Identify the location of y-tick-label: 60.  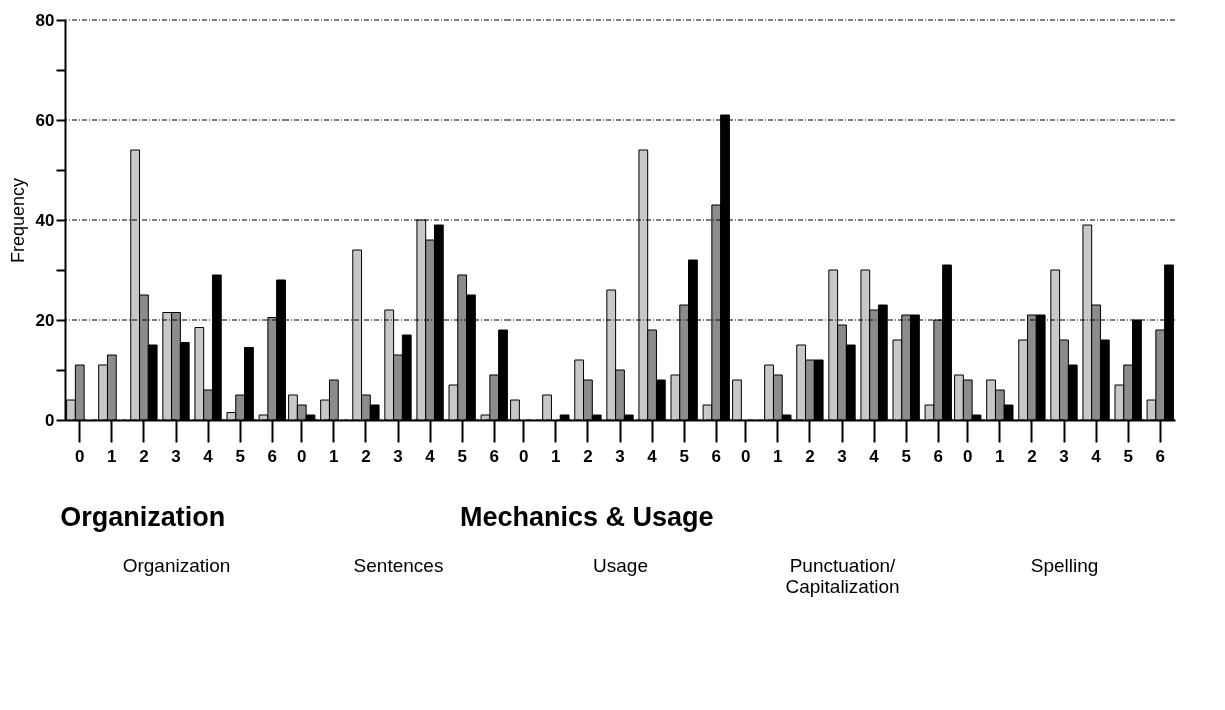
(45, 120).